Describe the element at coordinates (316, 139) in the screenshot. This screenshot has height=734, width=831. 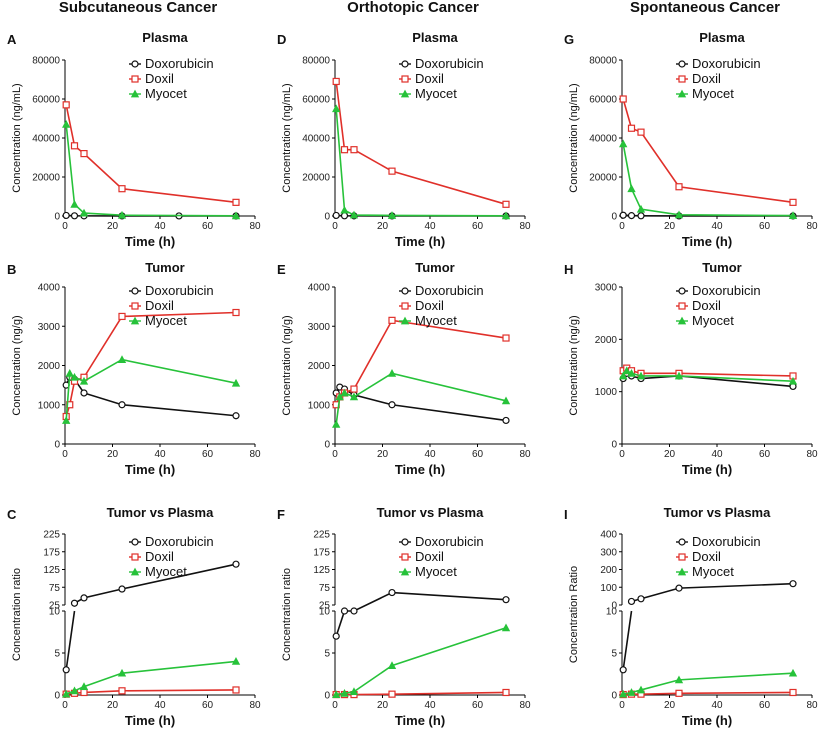
I see `y-tick-label: 40000` at that location.